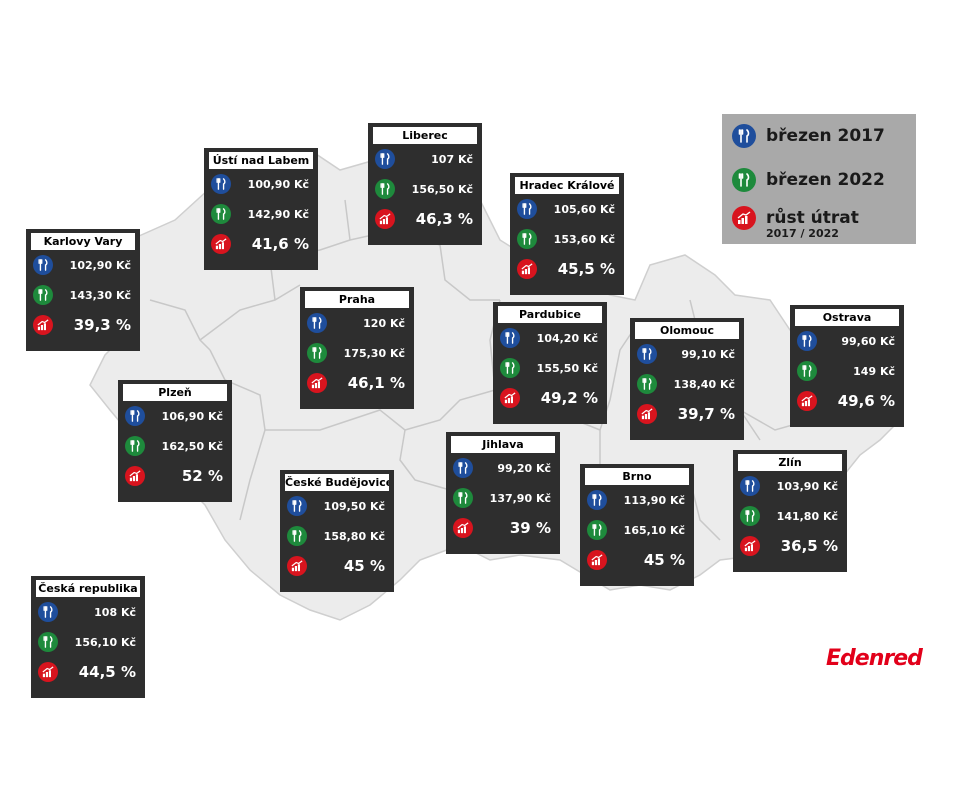 The height and width of the screenshot is (800, 960). I want to click on region-card-usti-nad-labem: Ústí nad Labem 100,90 Kč 142,90 Kč 41,6 %, so click(261, 209).